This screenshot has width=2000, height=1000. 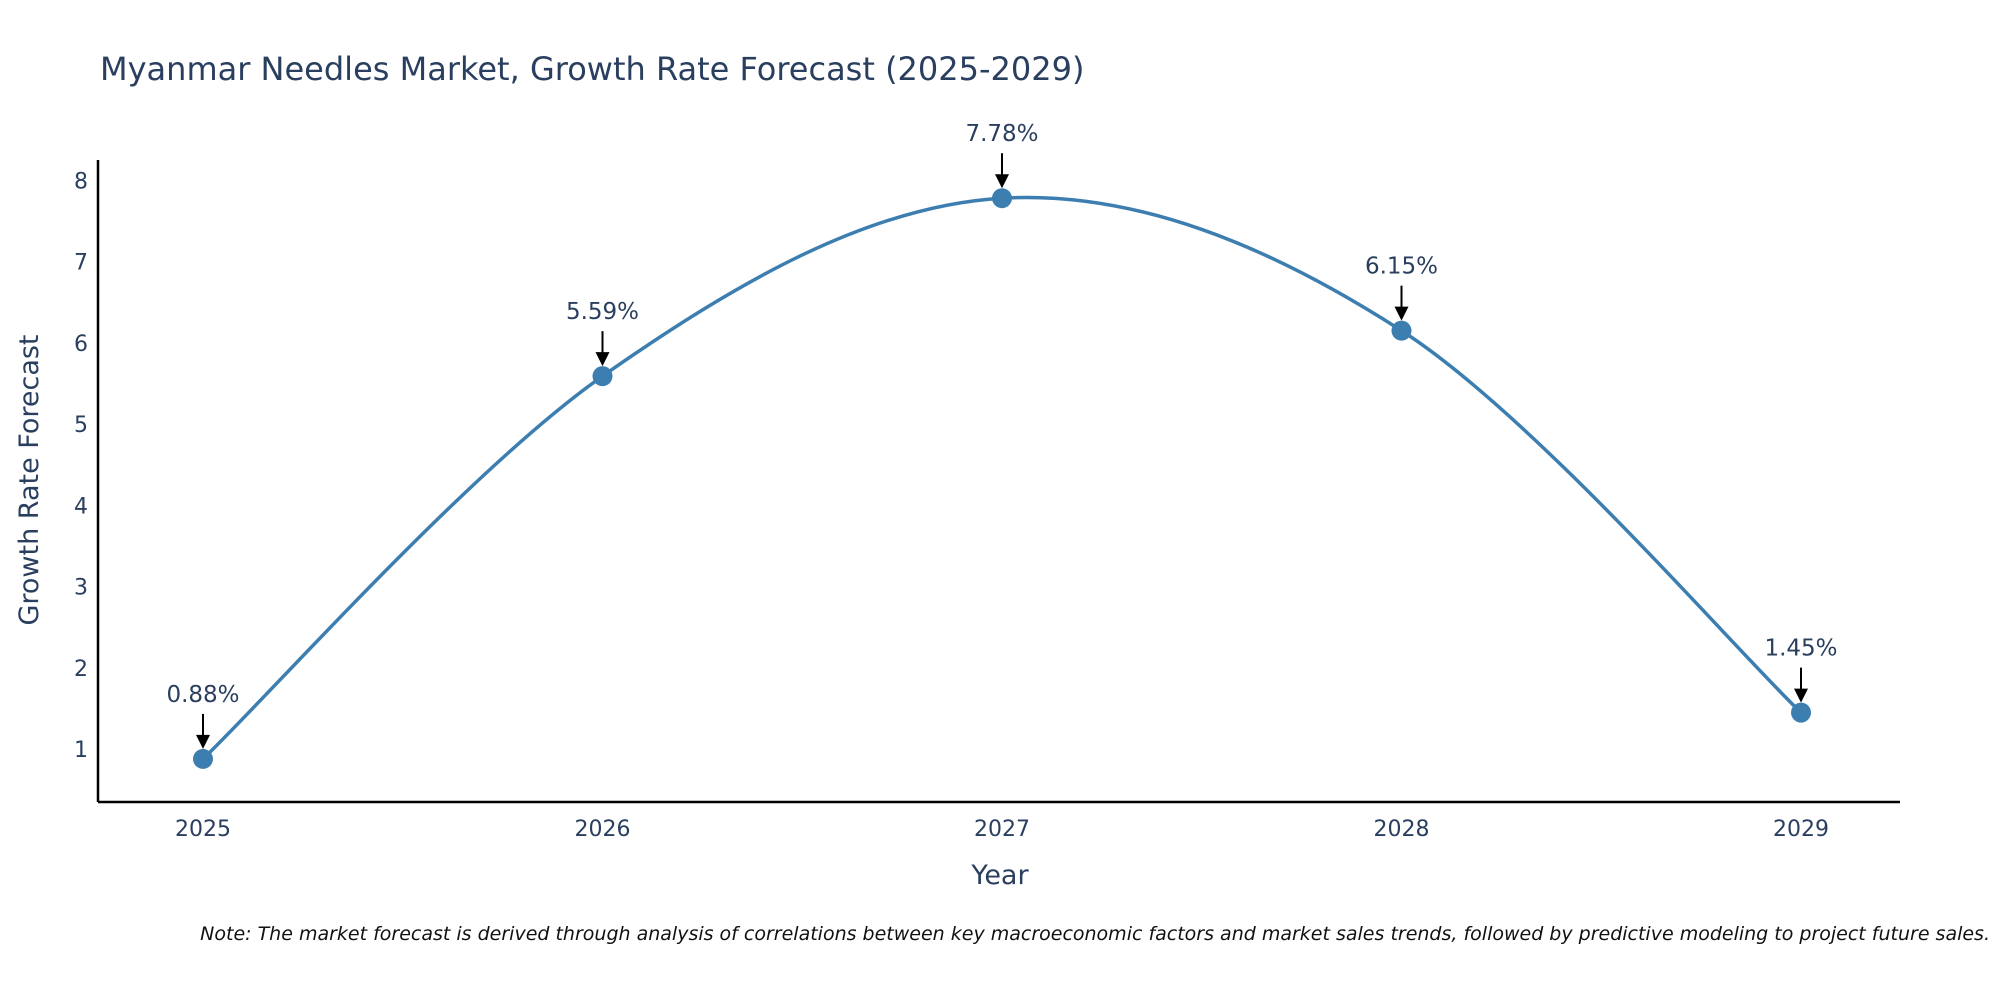 I want to click on y-tick-label: 7, so click(x=81, y=263).